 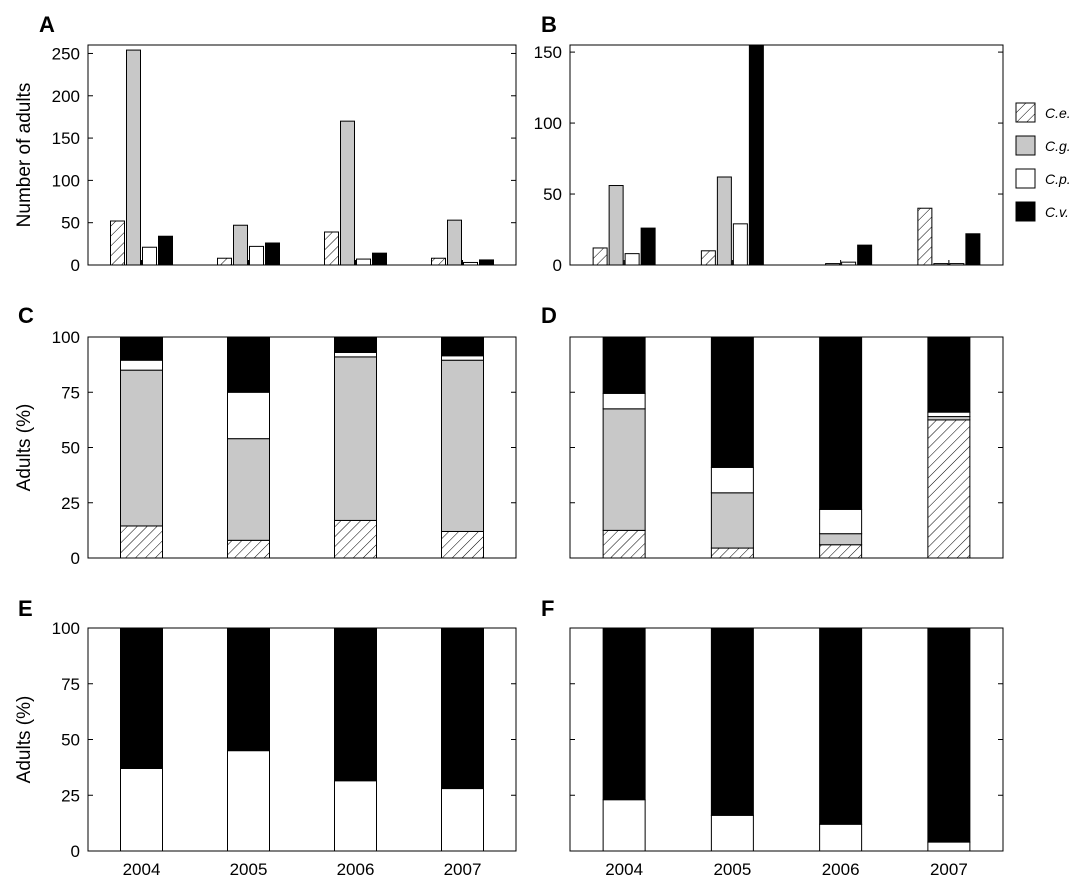 I want to click on legend-swatch-cp, so click(x=1025, y=178).